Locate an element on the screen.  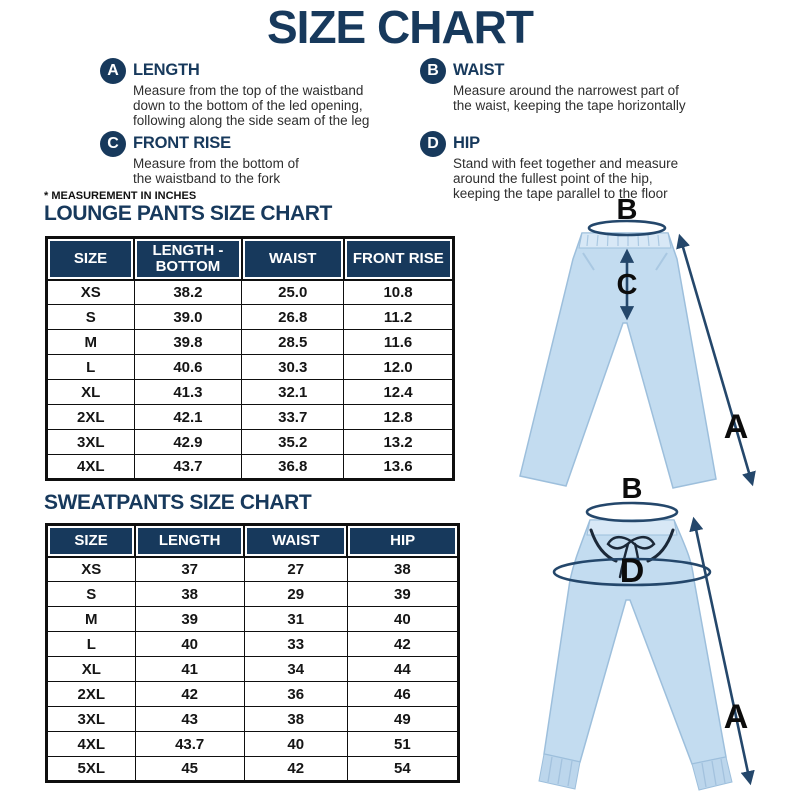
table-cell: 36.8 is located at coordinates (293, 467).